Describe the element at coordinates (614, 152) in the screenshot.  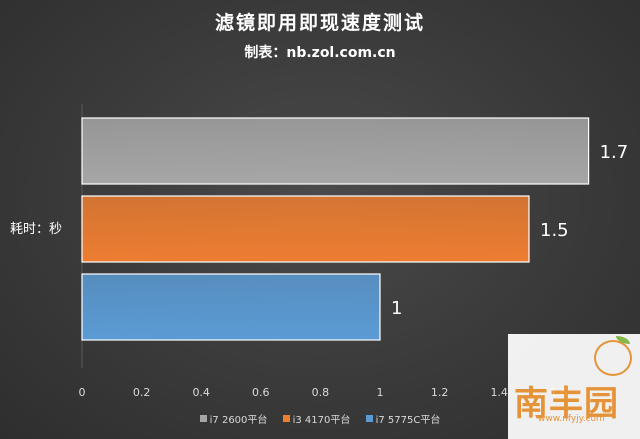
I see `data-label-0: 1.7` at that location.